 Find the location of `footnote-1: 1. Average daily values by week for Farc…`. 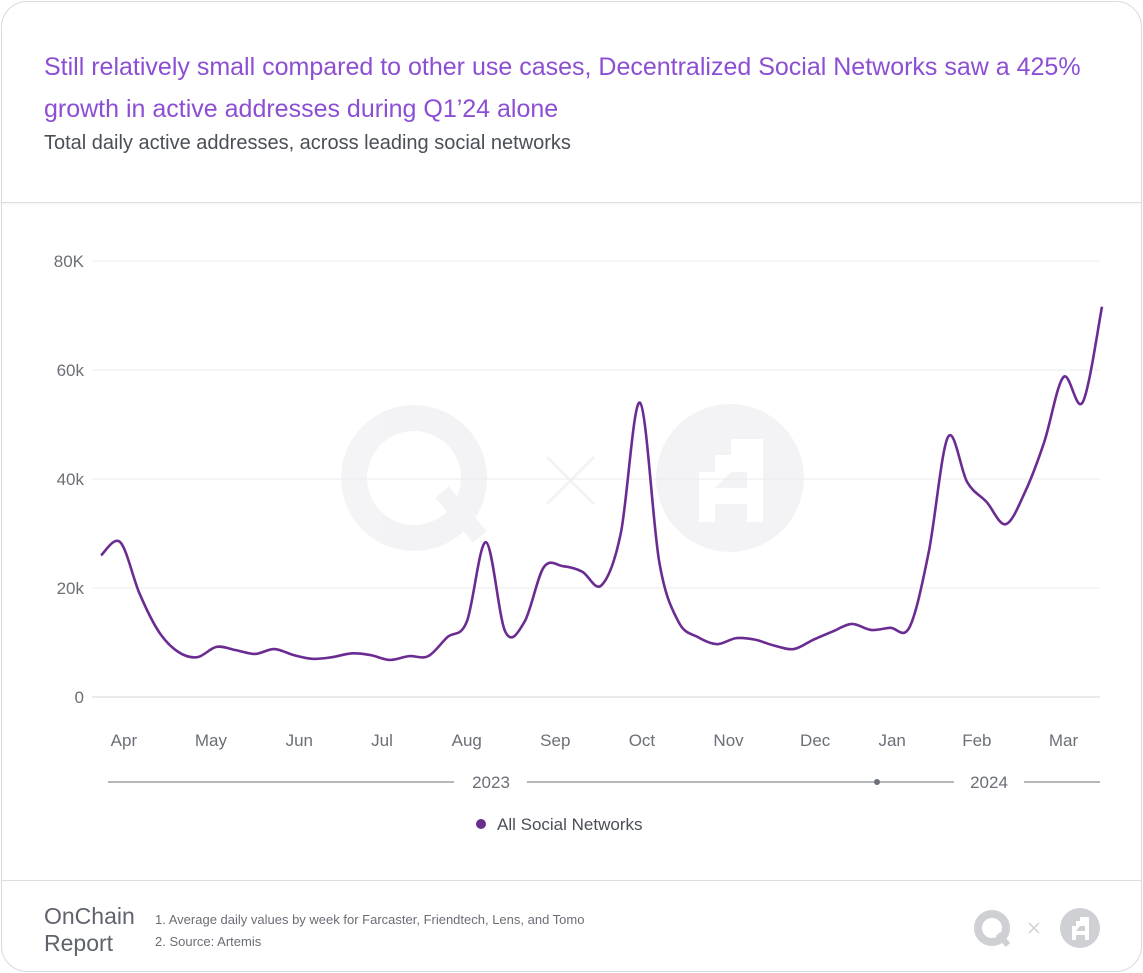

footnote-1: 1. Average daily values by week for Farc… is located at coordinates (370, 919).